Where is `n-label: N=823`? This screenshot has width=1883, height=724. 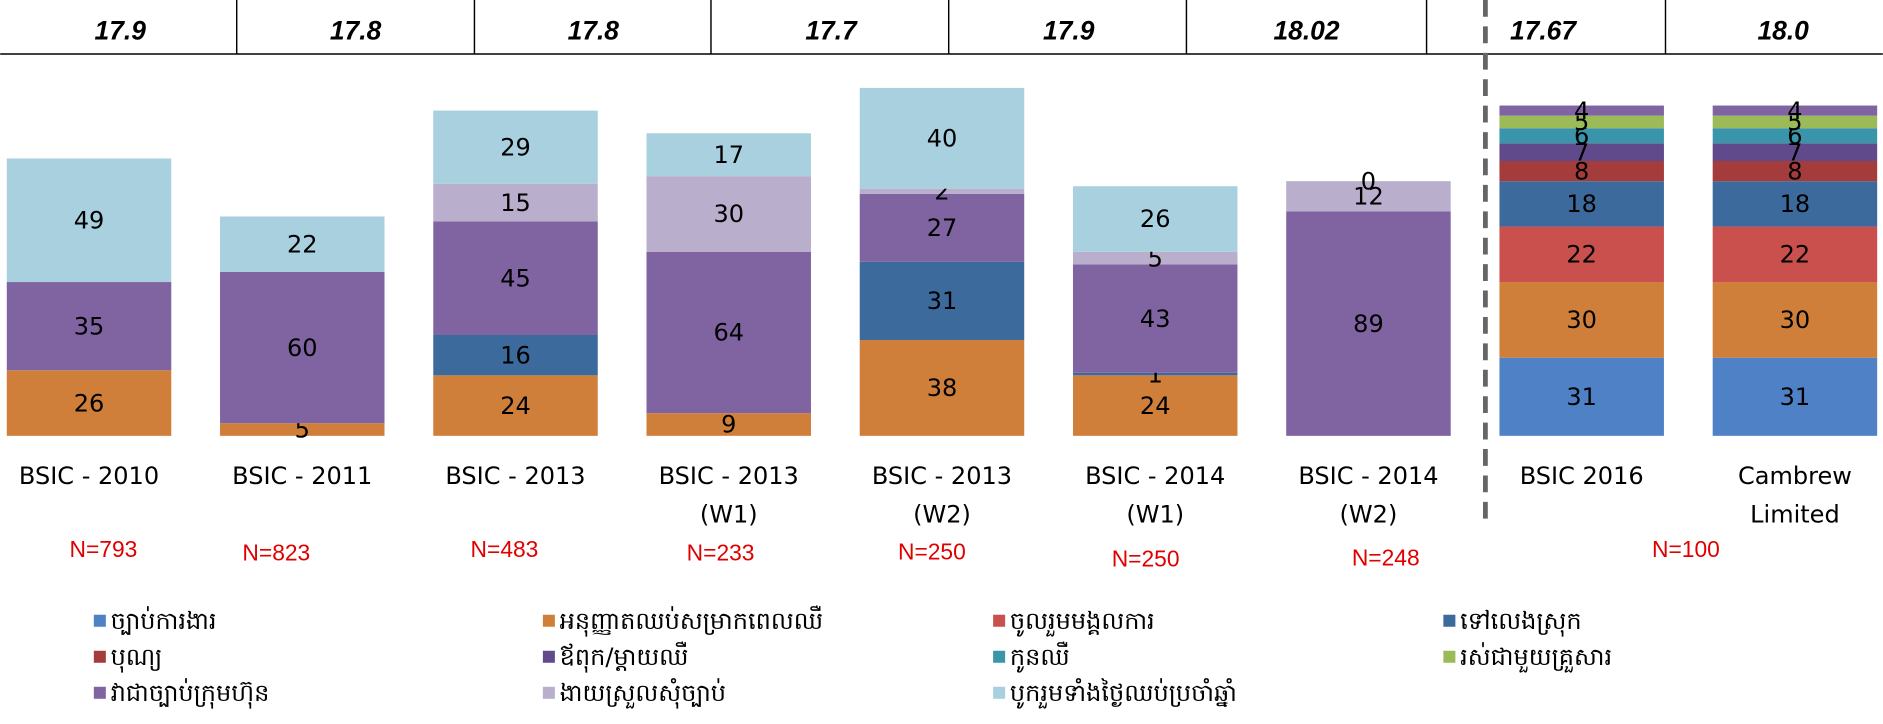
n-label: N=823 is located at coordinates (276, 553).